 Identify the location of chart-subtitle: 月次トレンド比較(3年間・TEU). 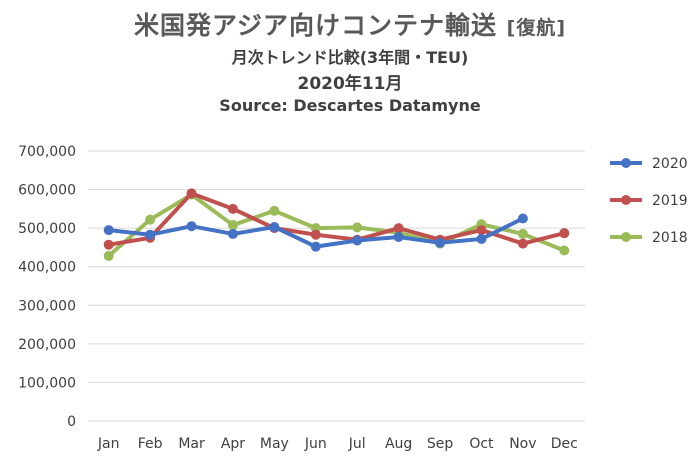
(350, 57).